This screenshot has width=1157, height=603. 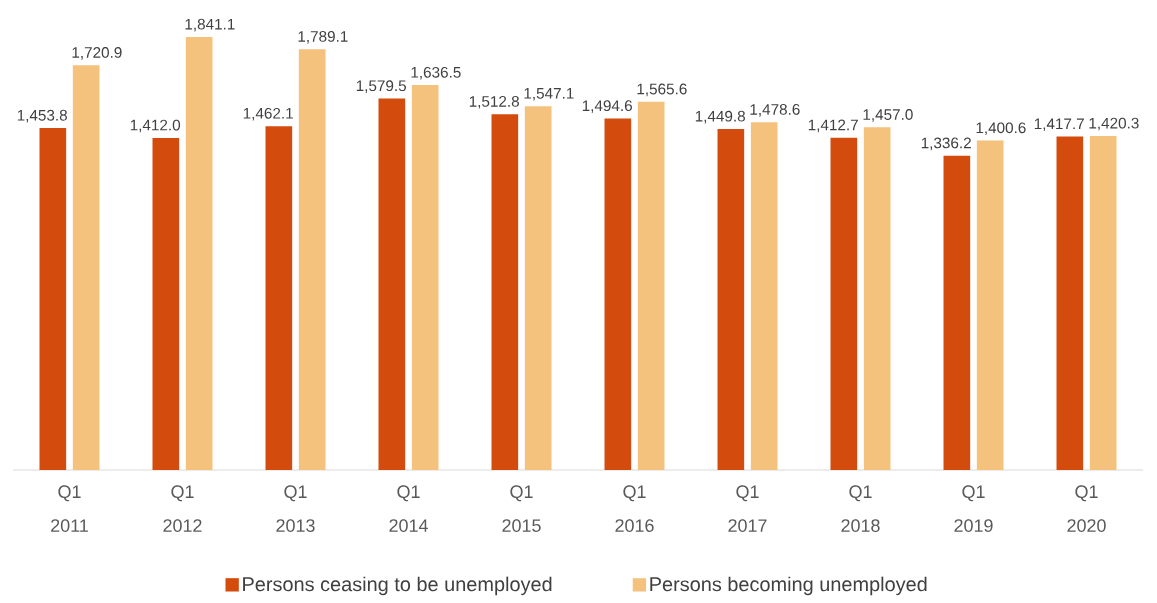 I want to click on data-label: 1,462.1, so click(x=268, y=114).